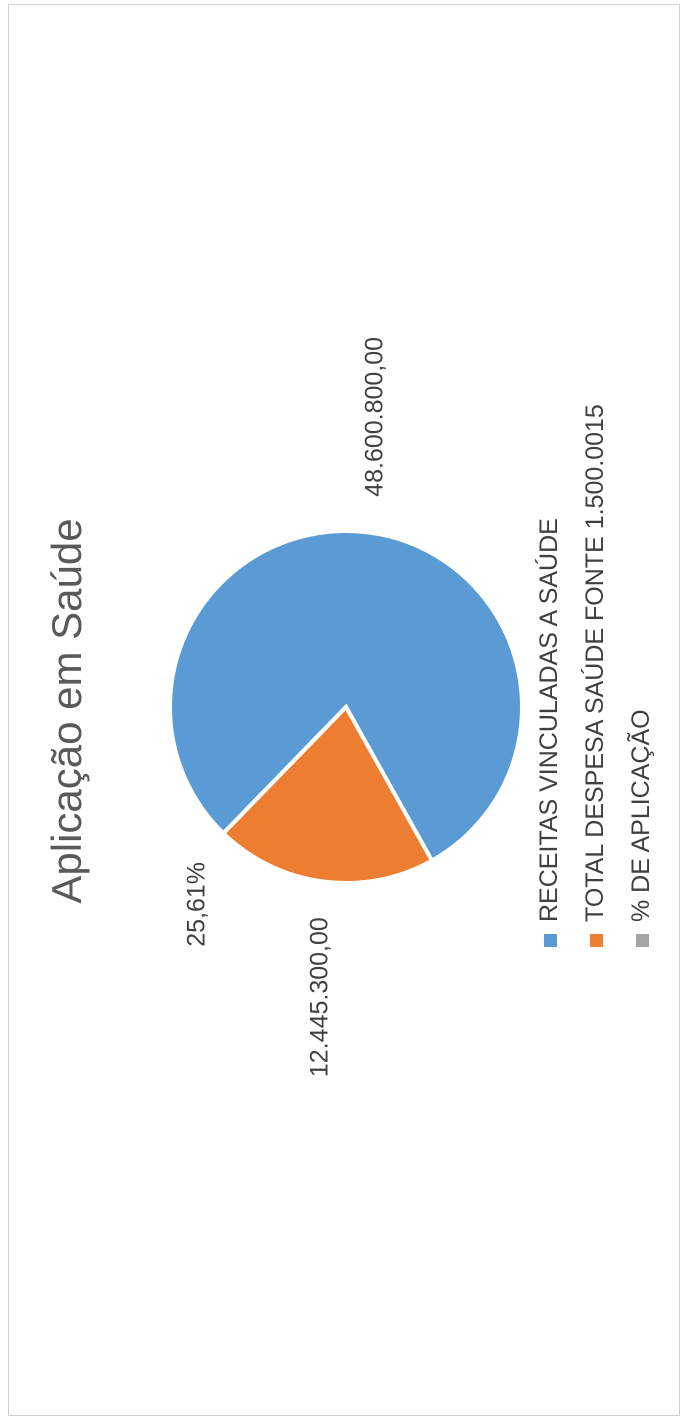  What do you see at coordinates (66, 710) in the screenshot?
I see `chart-title: Aplicação em Saúde` at bounding box center [66, 710].